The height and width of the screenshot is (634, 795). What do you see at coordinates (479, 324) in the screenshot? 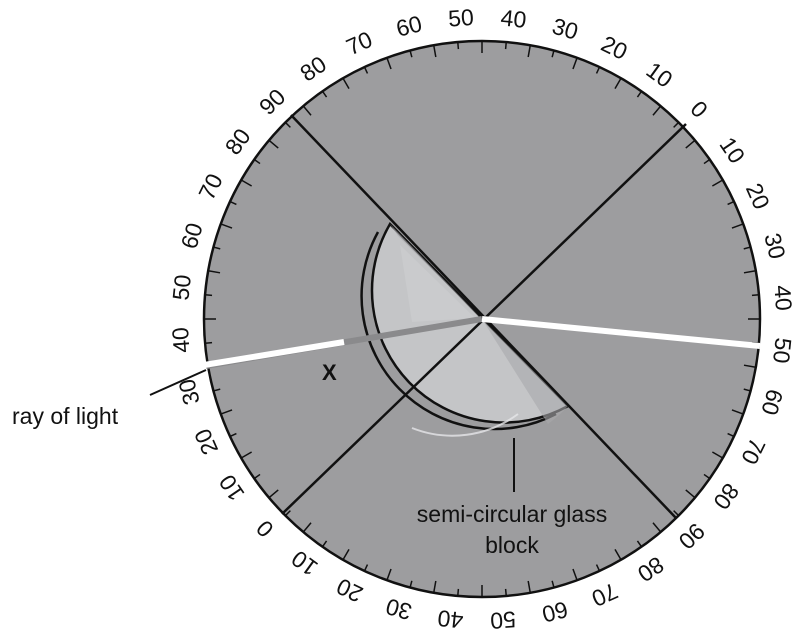
I see `glass-shaded-region` at bounding box center [479, 324].